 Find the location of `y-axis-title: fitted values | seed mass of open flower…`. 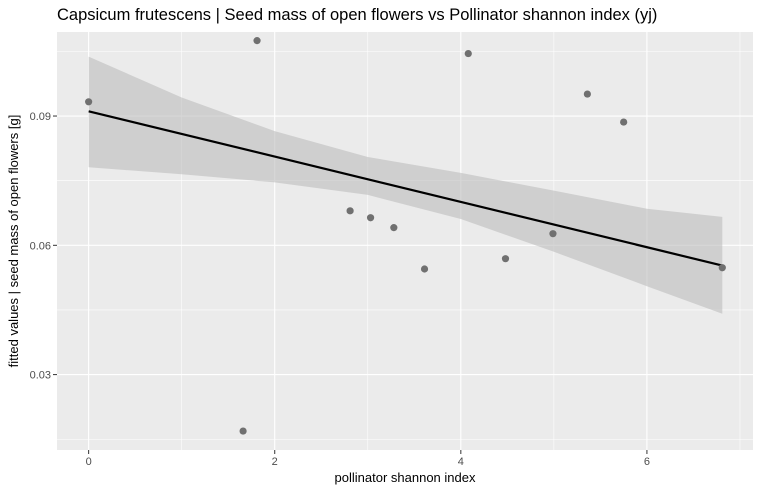

y-axis-title: fitted values | seed mass of open flower… is located at coordinates (13, 241).